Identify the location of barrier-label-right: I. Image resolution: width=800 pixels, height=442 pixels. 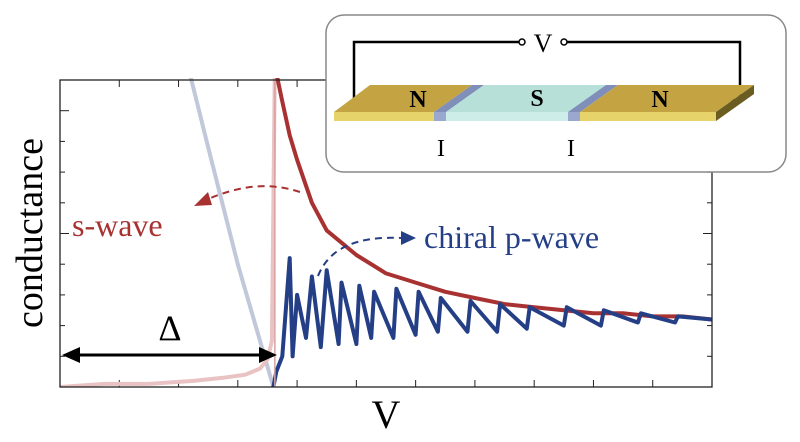
(571, 149).